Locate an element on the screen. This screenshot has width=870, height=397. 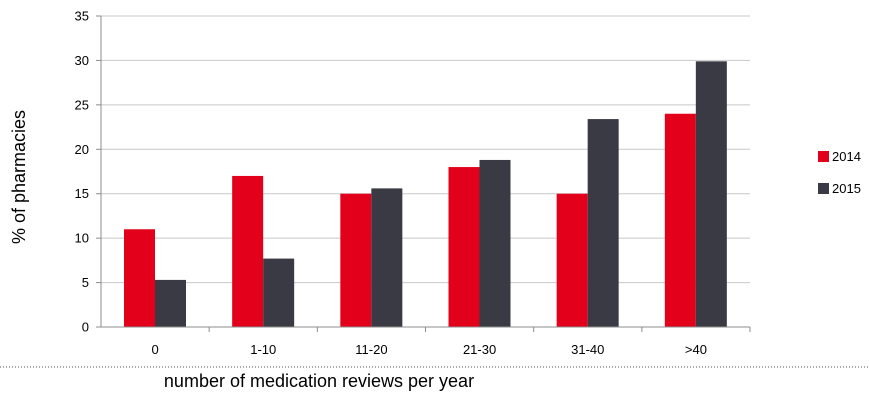
legend-label: 2015 is located at coordinates (846, 188).